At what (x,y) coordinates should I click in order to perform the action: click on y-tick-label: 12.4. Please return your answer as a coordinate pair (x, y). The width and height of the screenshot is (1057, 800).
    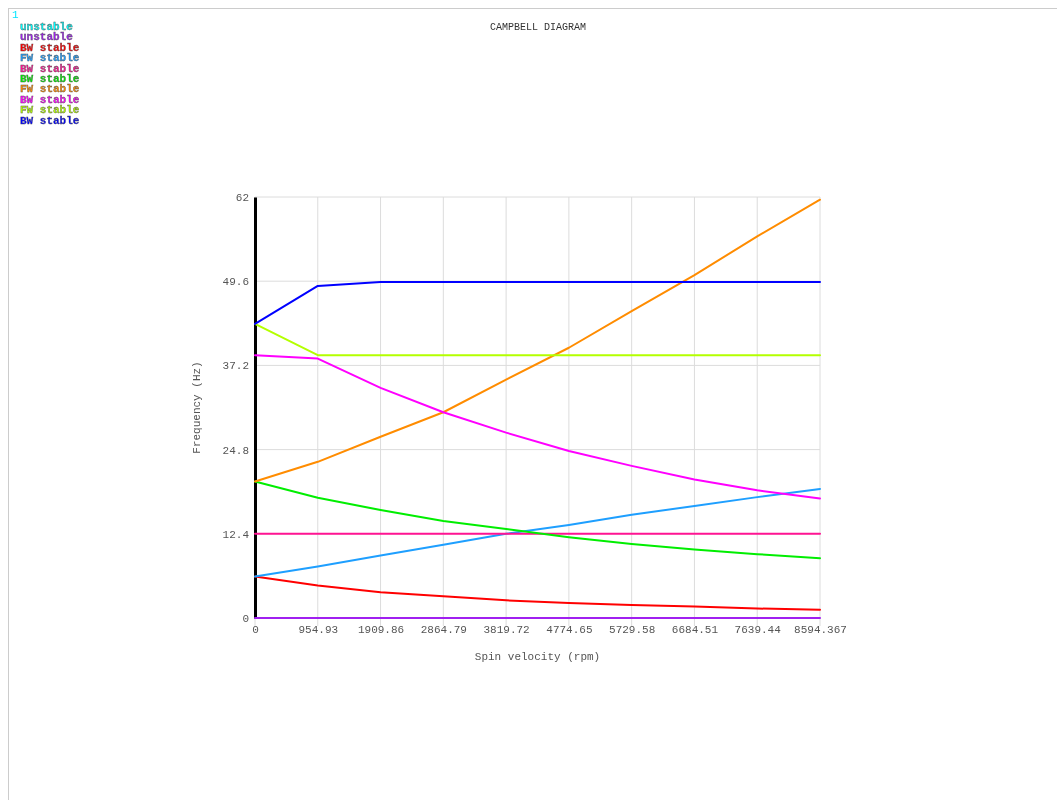
    Looking at the image, I should click on (236, 534).